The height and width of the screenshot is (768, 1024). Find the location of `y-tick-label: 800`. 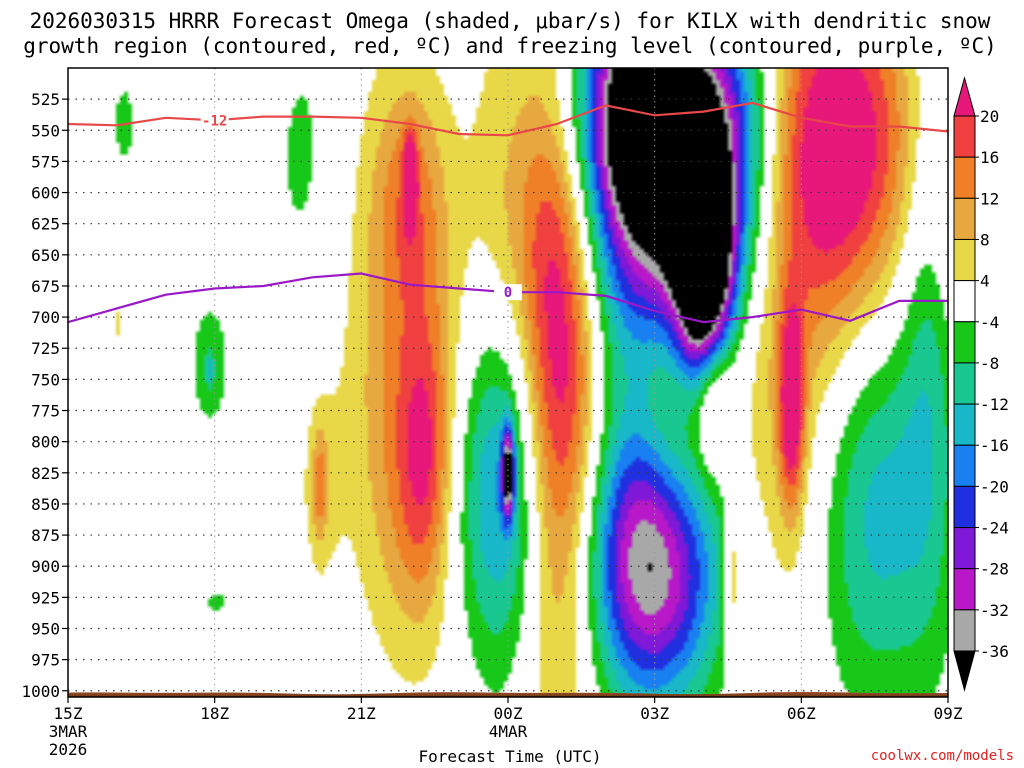

y-tick-label: 800 is located at coordinates (45, 442).